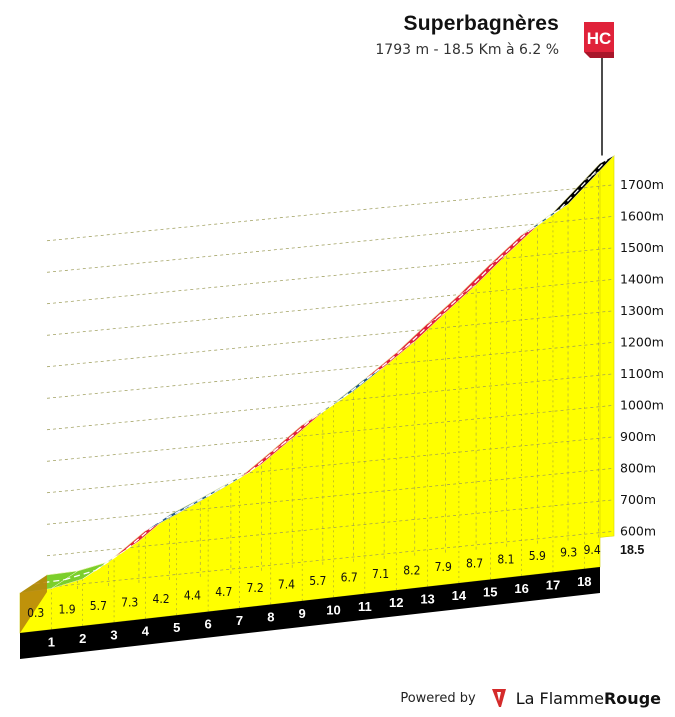 This screenshot has width=675, height=717. What do you see at coordinates (642, 184) in the screenshot?
I see `y-tick-label: 1700m` at bounding box center [642, 184].